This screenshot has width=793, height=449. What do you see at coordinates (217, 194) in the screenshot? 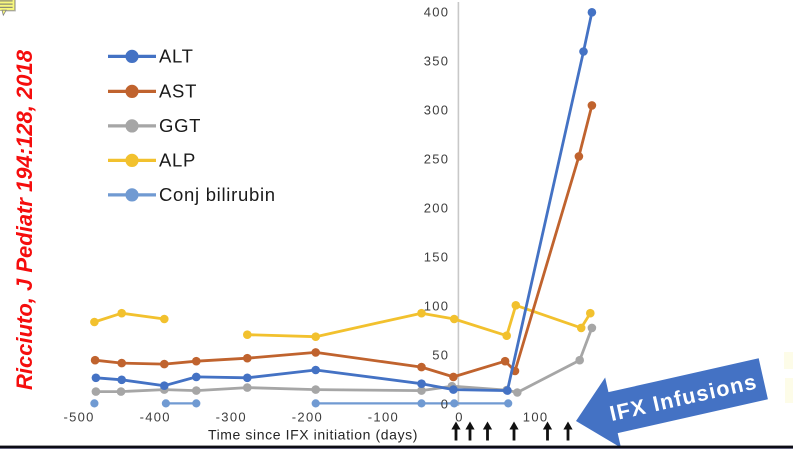
I see `svg-text: Conj bilirubin` at bounding box center [217, 194].